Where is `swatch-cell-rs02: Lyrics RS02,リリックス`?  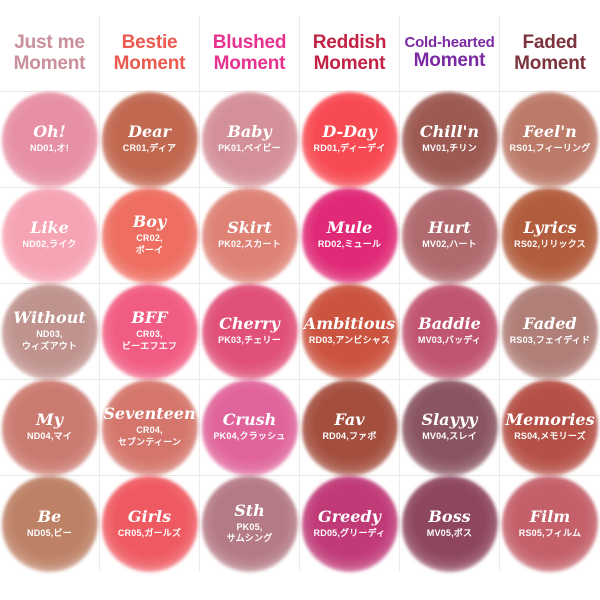
swatch-cell-rs02: Lyrics RS02,リリックス is located at coordinates (550, 235).